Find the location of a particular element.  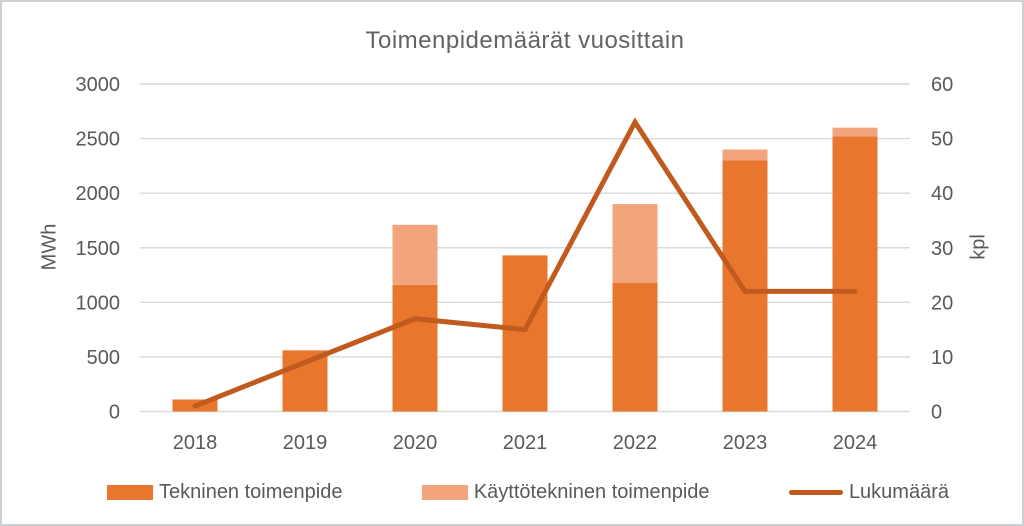

x-tick-2018: 2018 is located at coordinates (195, 443).